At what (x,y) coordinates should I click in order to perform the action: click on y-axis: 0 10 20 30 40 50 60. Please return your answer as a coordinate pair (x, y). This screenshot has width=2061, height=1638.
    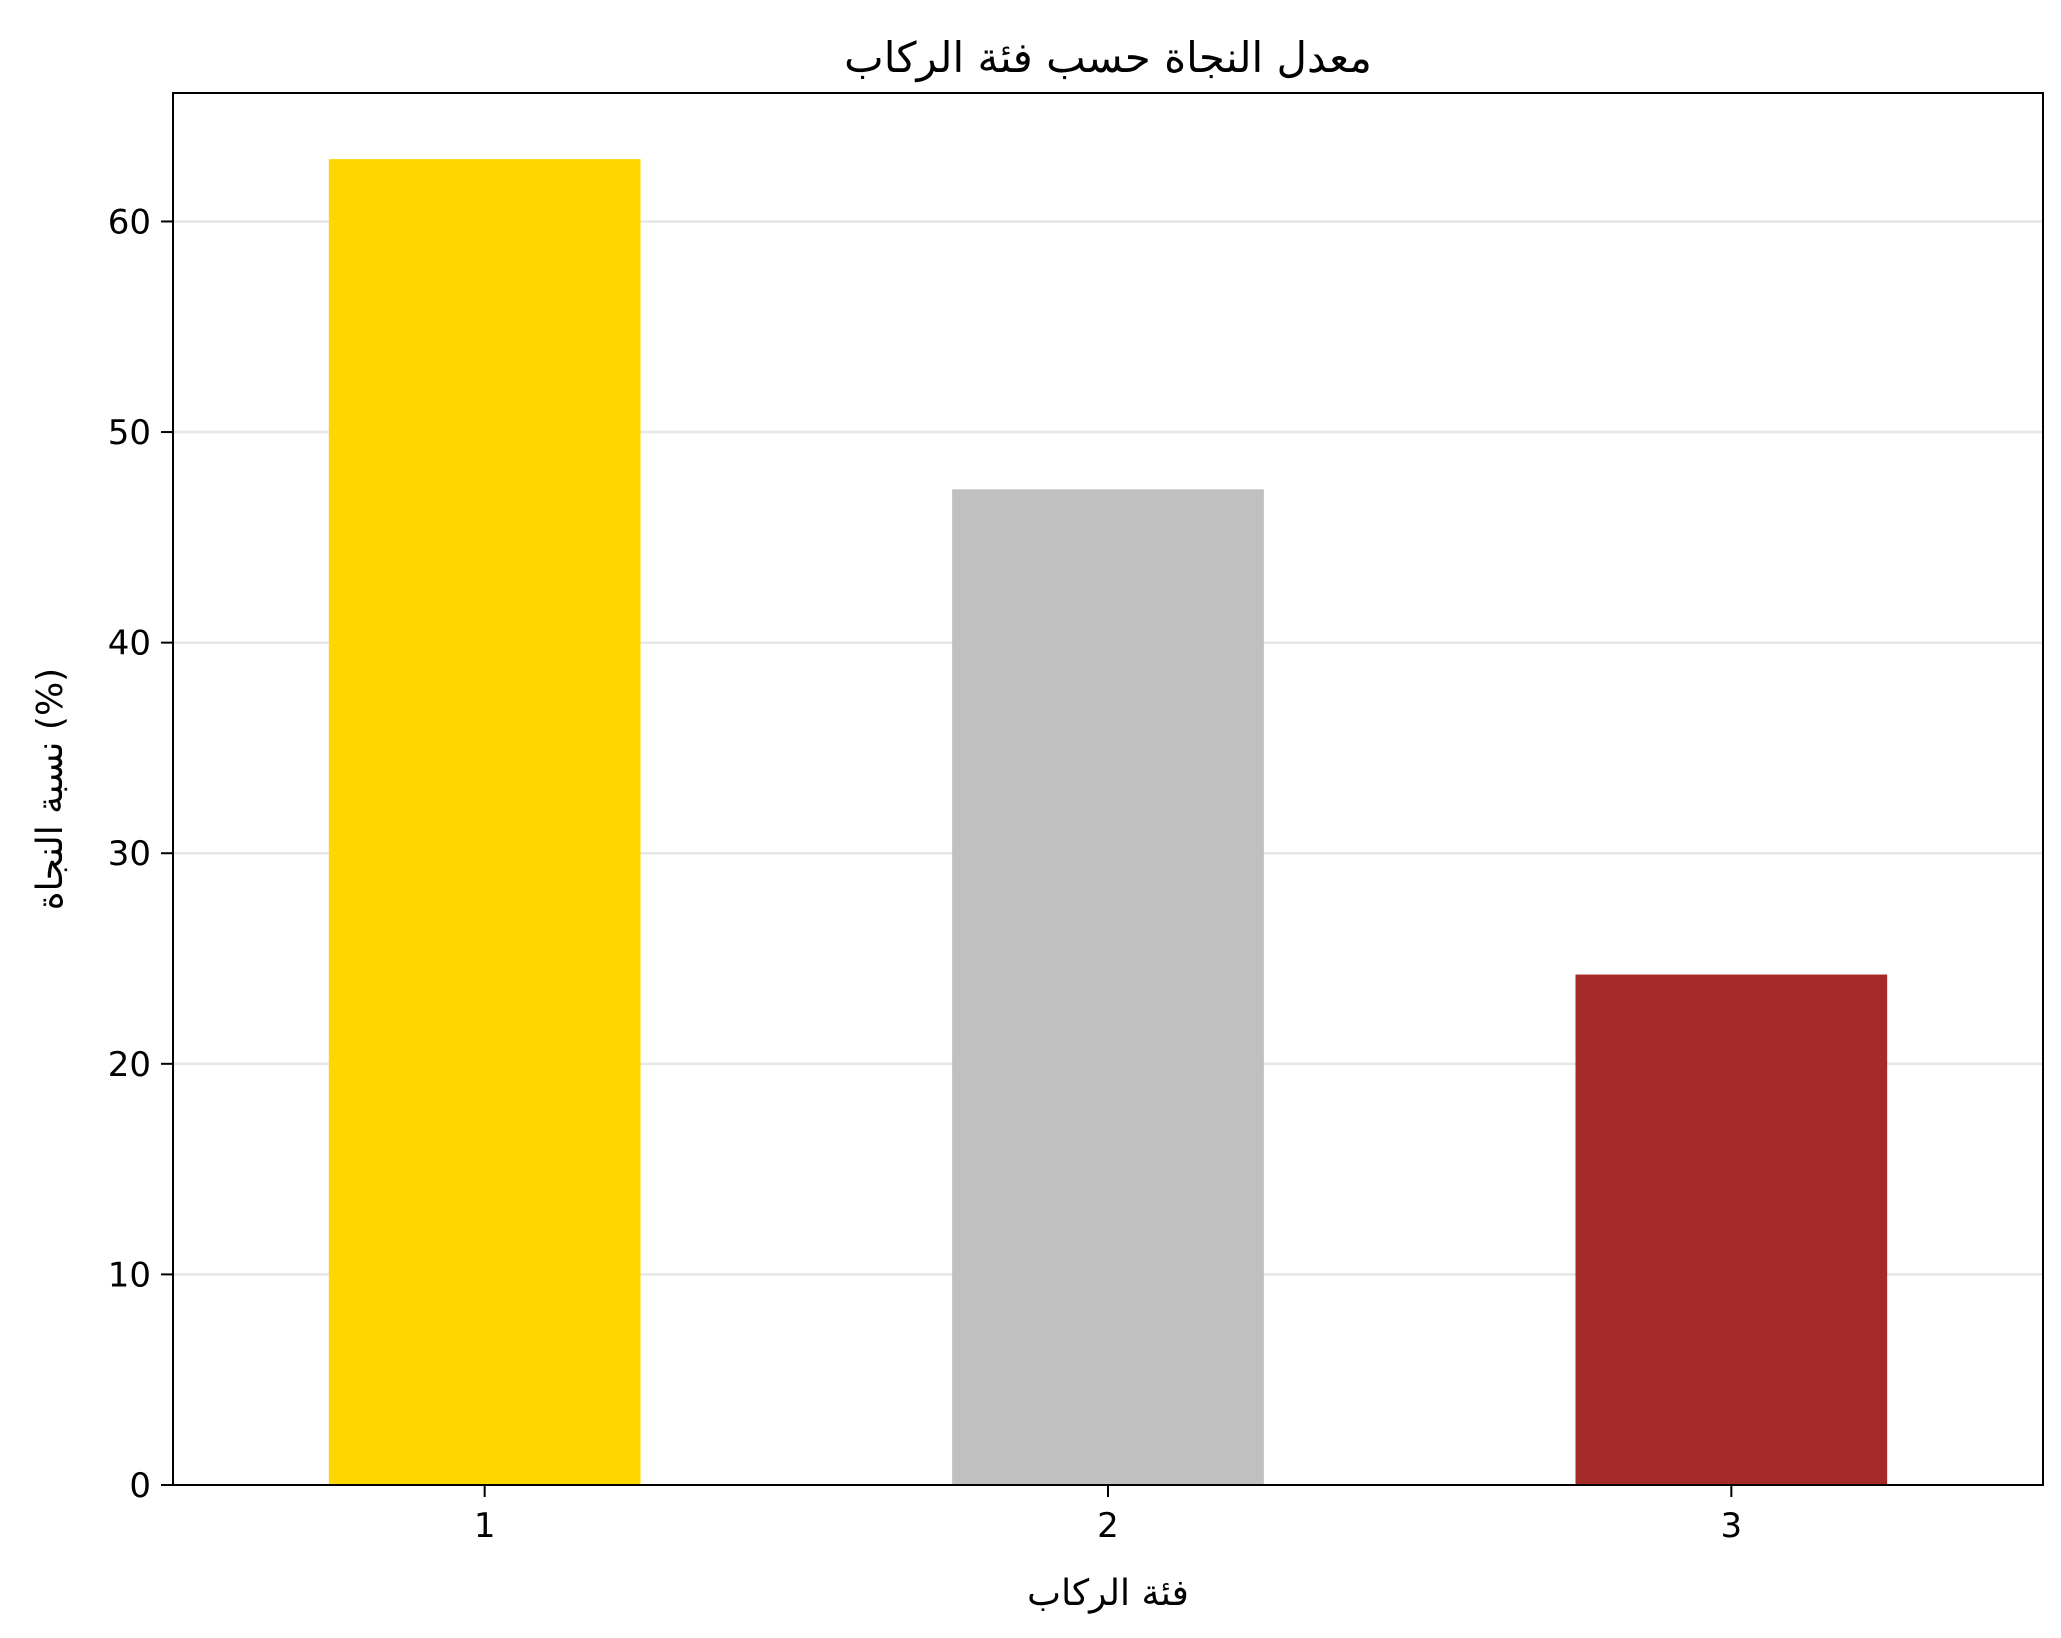
    Looking at the image, I should click on (140, 854).